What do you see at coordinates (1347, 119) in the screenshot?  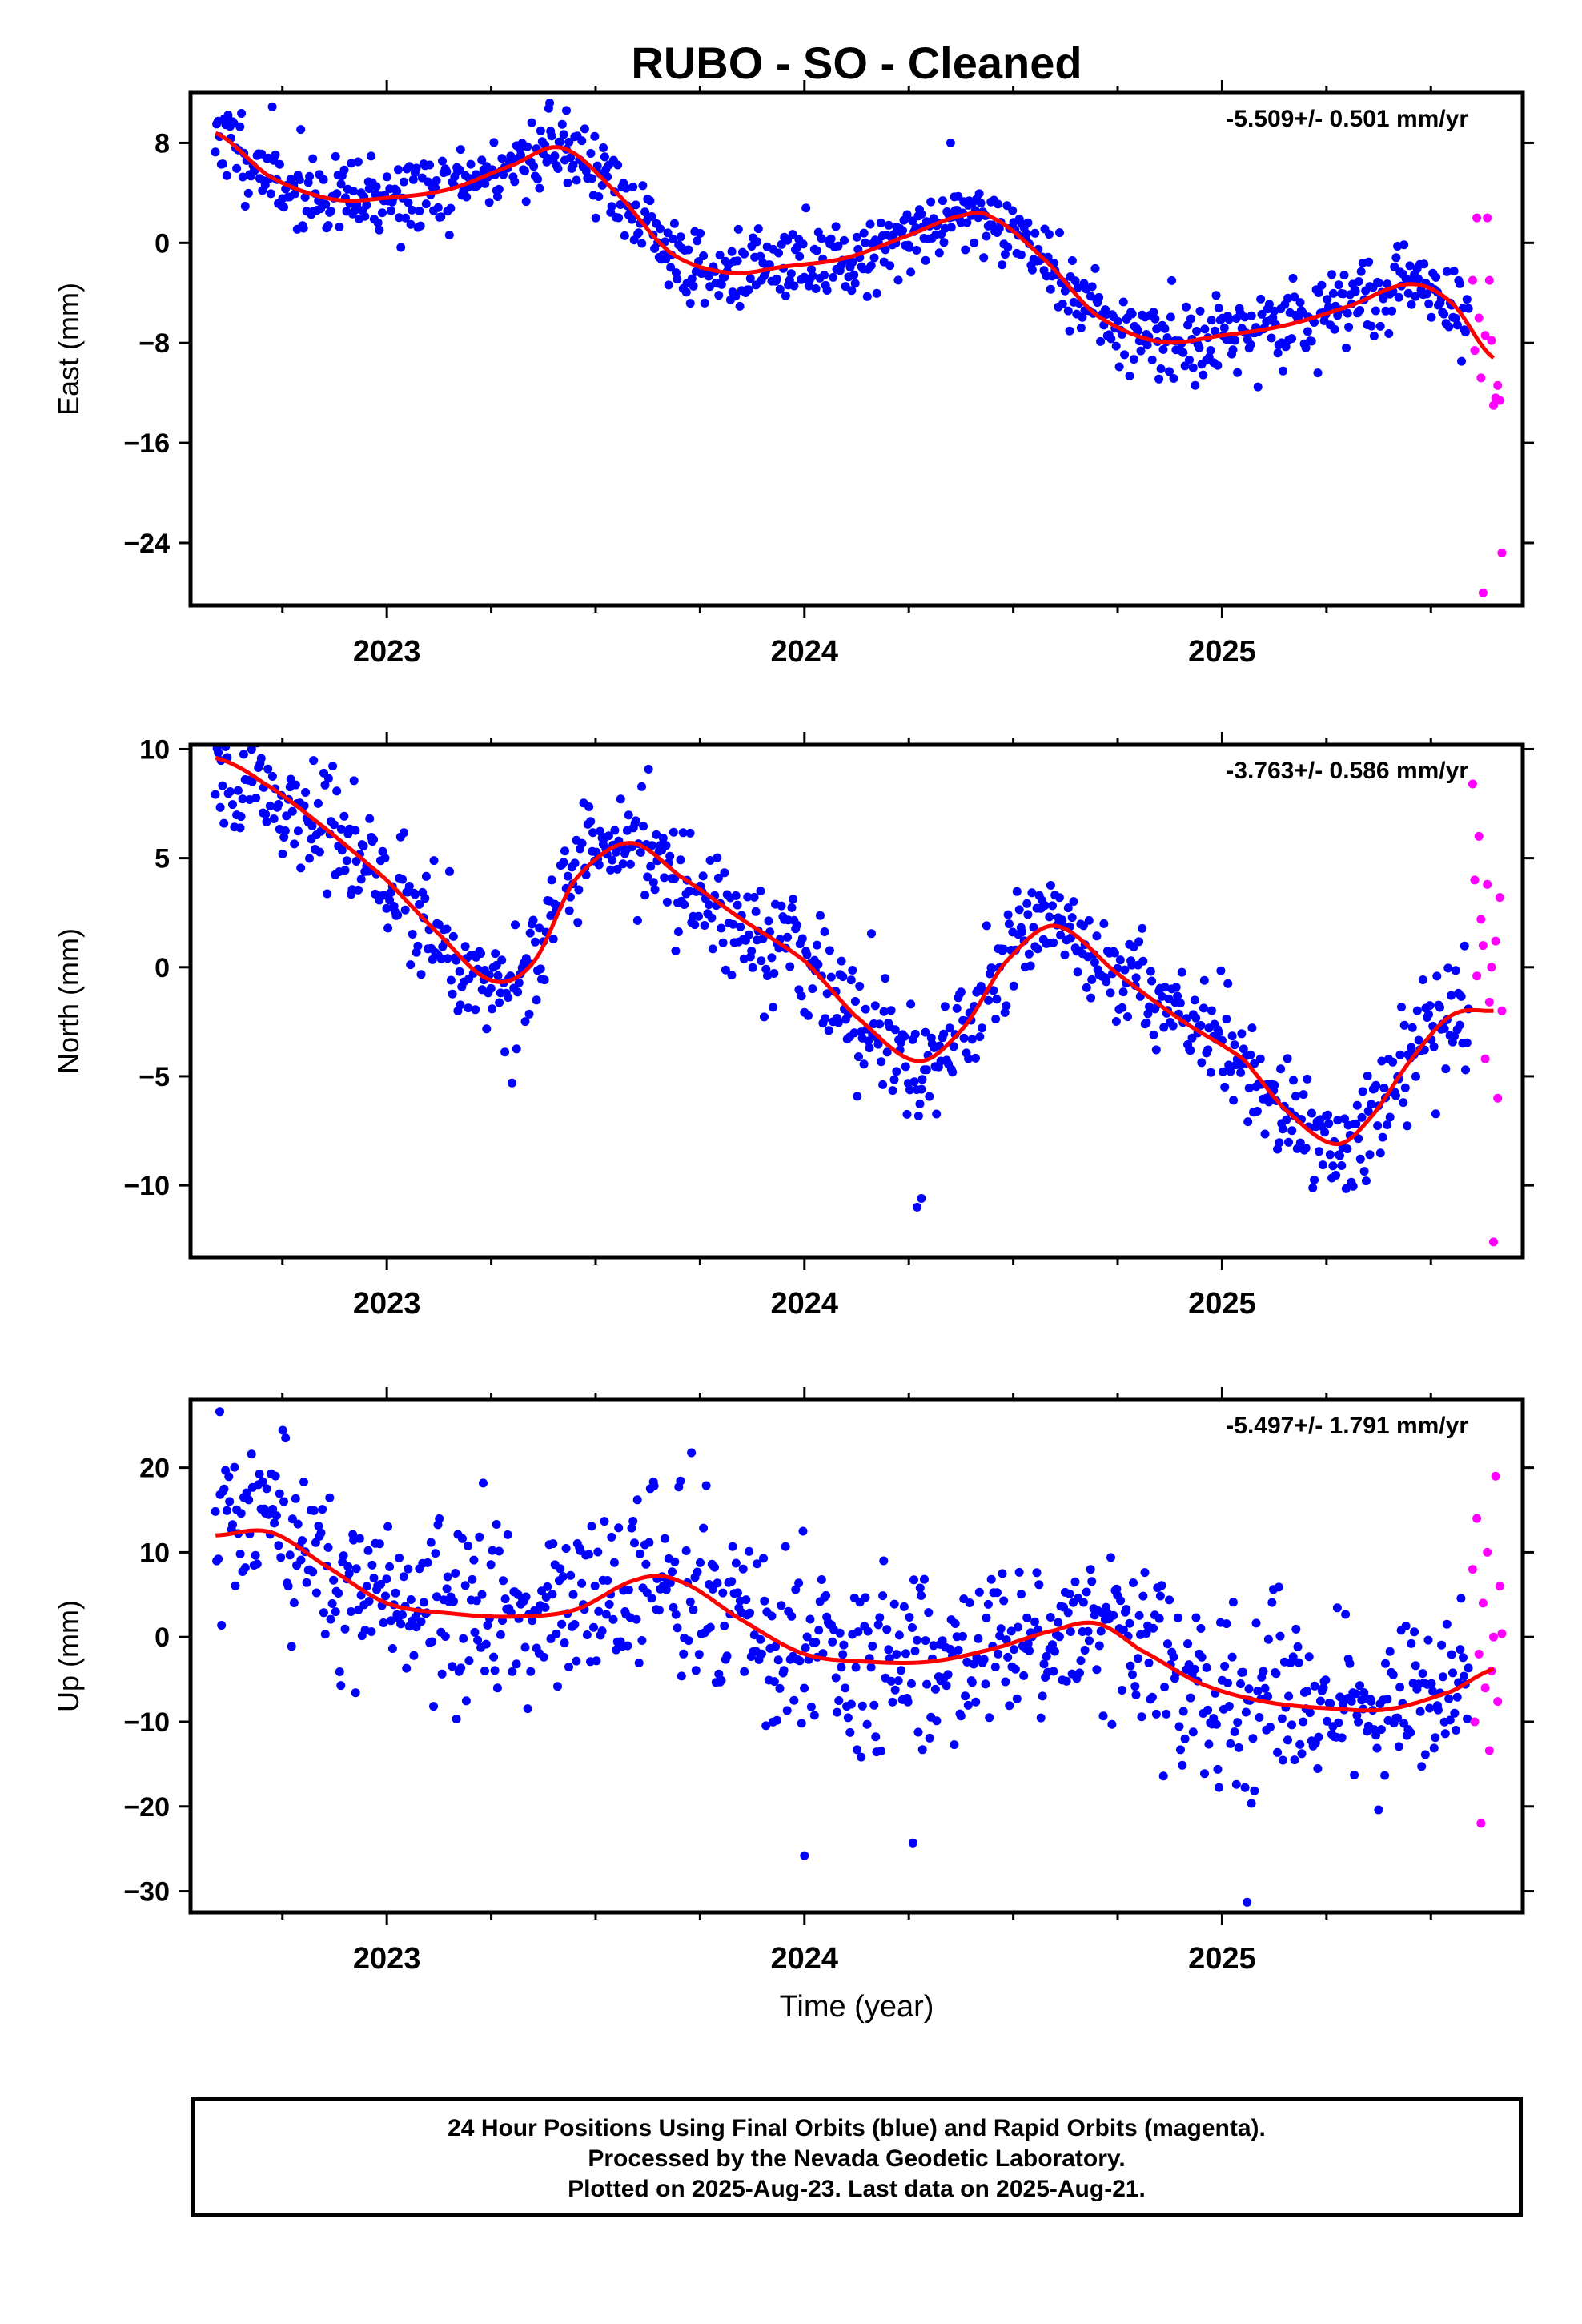 I see `east-rate-label: -5.509+/- 0.501 mm/yr` at bounding box center [1347, 119].